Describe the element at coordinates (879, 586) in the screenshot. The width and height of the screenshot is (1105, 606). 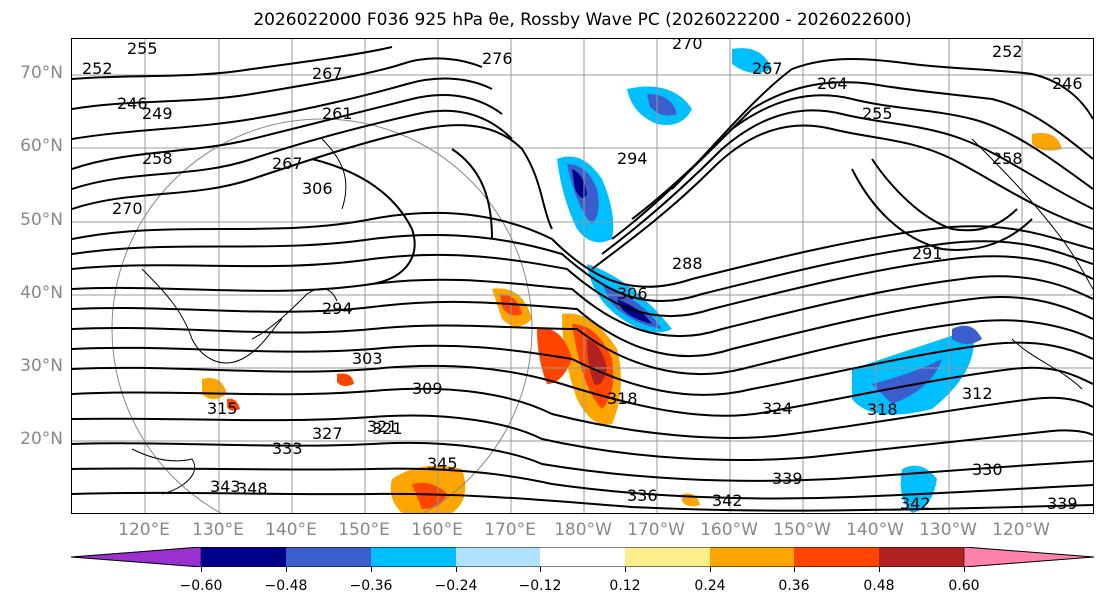
I see `colorbar-tick-label: 0.48` at that location.